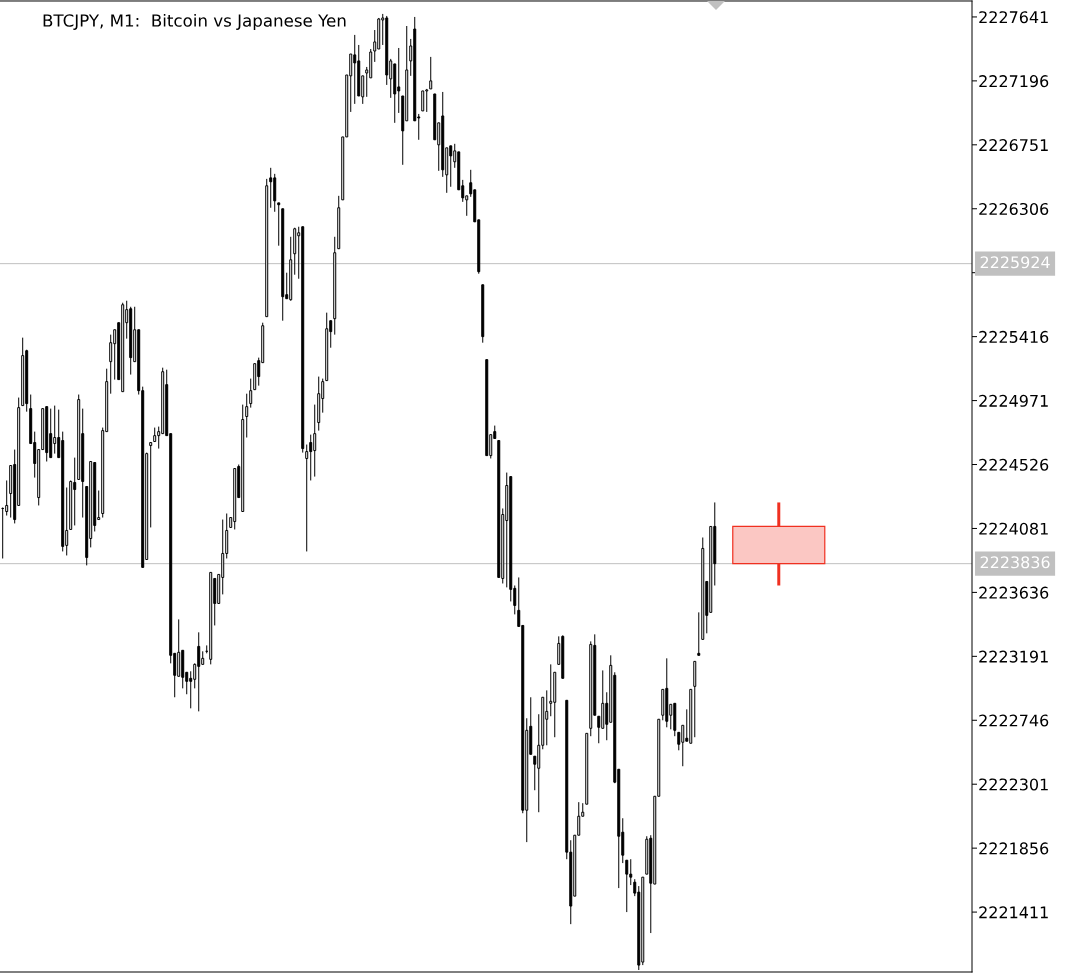 This screenshot has height=979, width=1071. I want to click on y-tick-label: 2223191, so click(1013, 656).